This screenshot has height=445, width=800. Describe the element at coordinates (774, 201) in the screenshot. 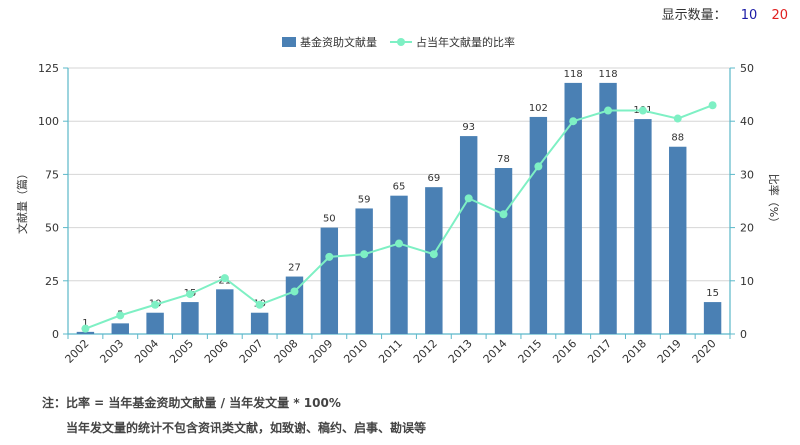

I see `y2-axis-title: 比率（%）` at that location.